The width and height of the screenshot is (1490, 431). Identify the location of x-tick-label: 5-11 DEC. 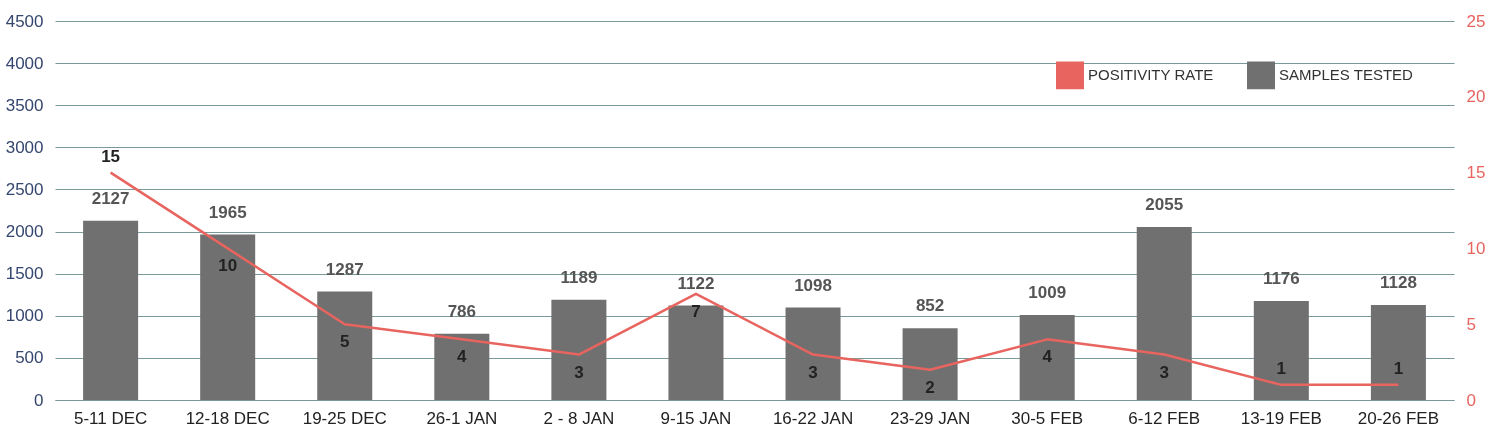
(110, 418).